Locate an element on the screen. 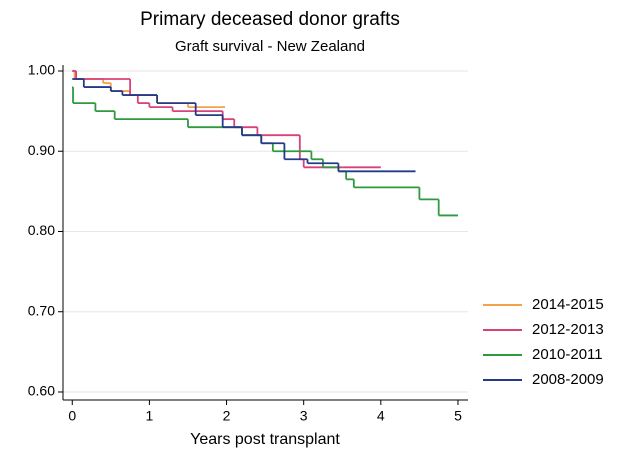  chart-title: Primary deceased donor grafts is located at coordinates (270, 19).